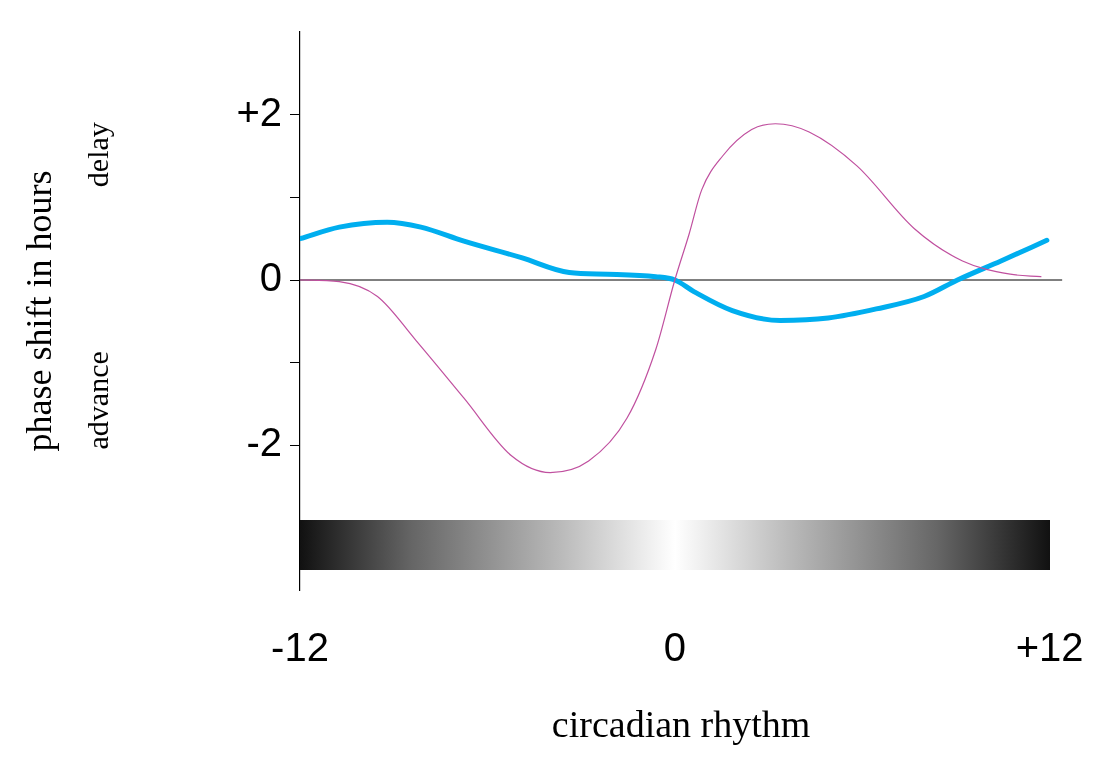 The width and height of the screenshot is (1120, 760). I want to click on text: delay, so click(97, 155).